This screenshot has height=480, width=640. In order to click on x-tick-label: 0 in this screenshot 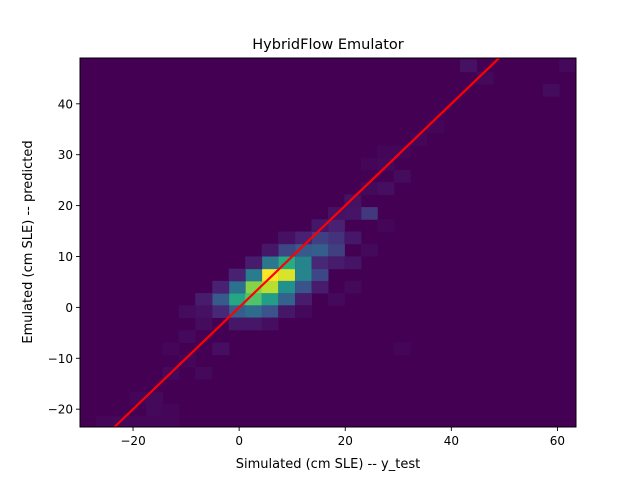, I will do `click(239, 441)`.